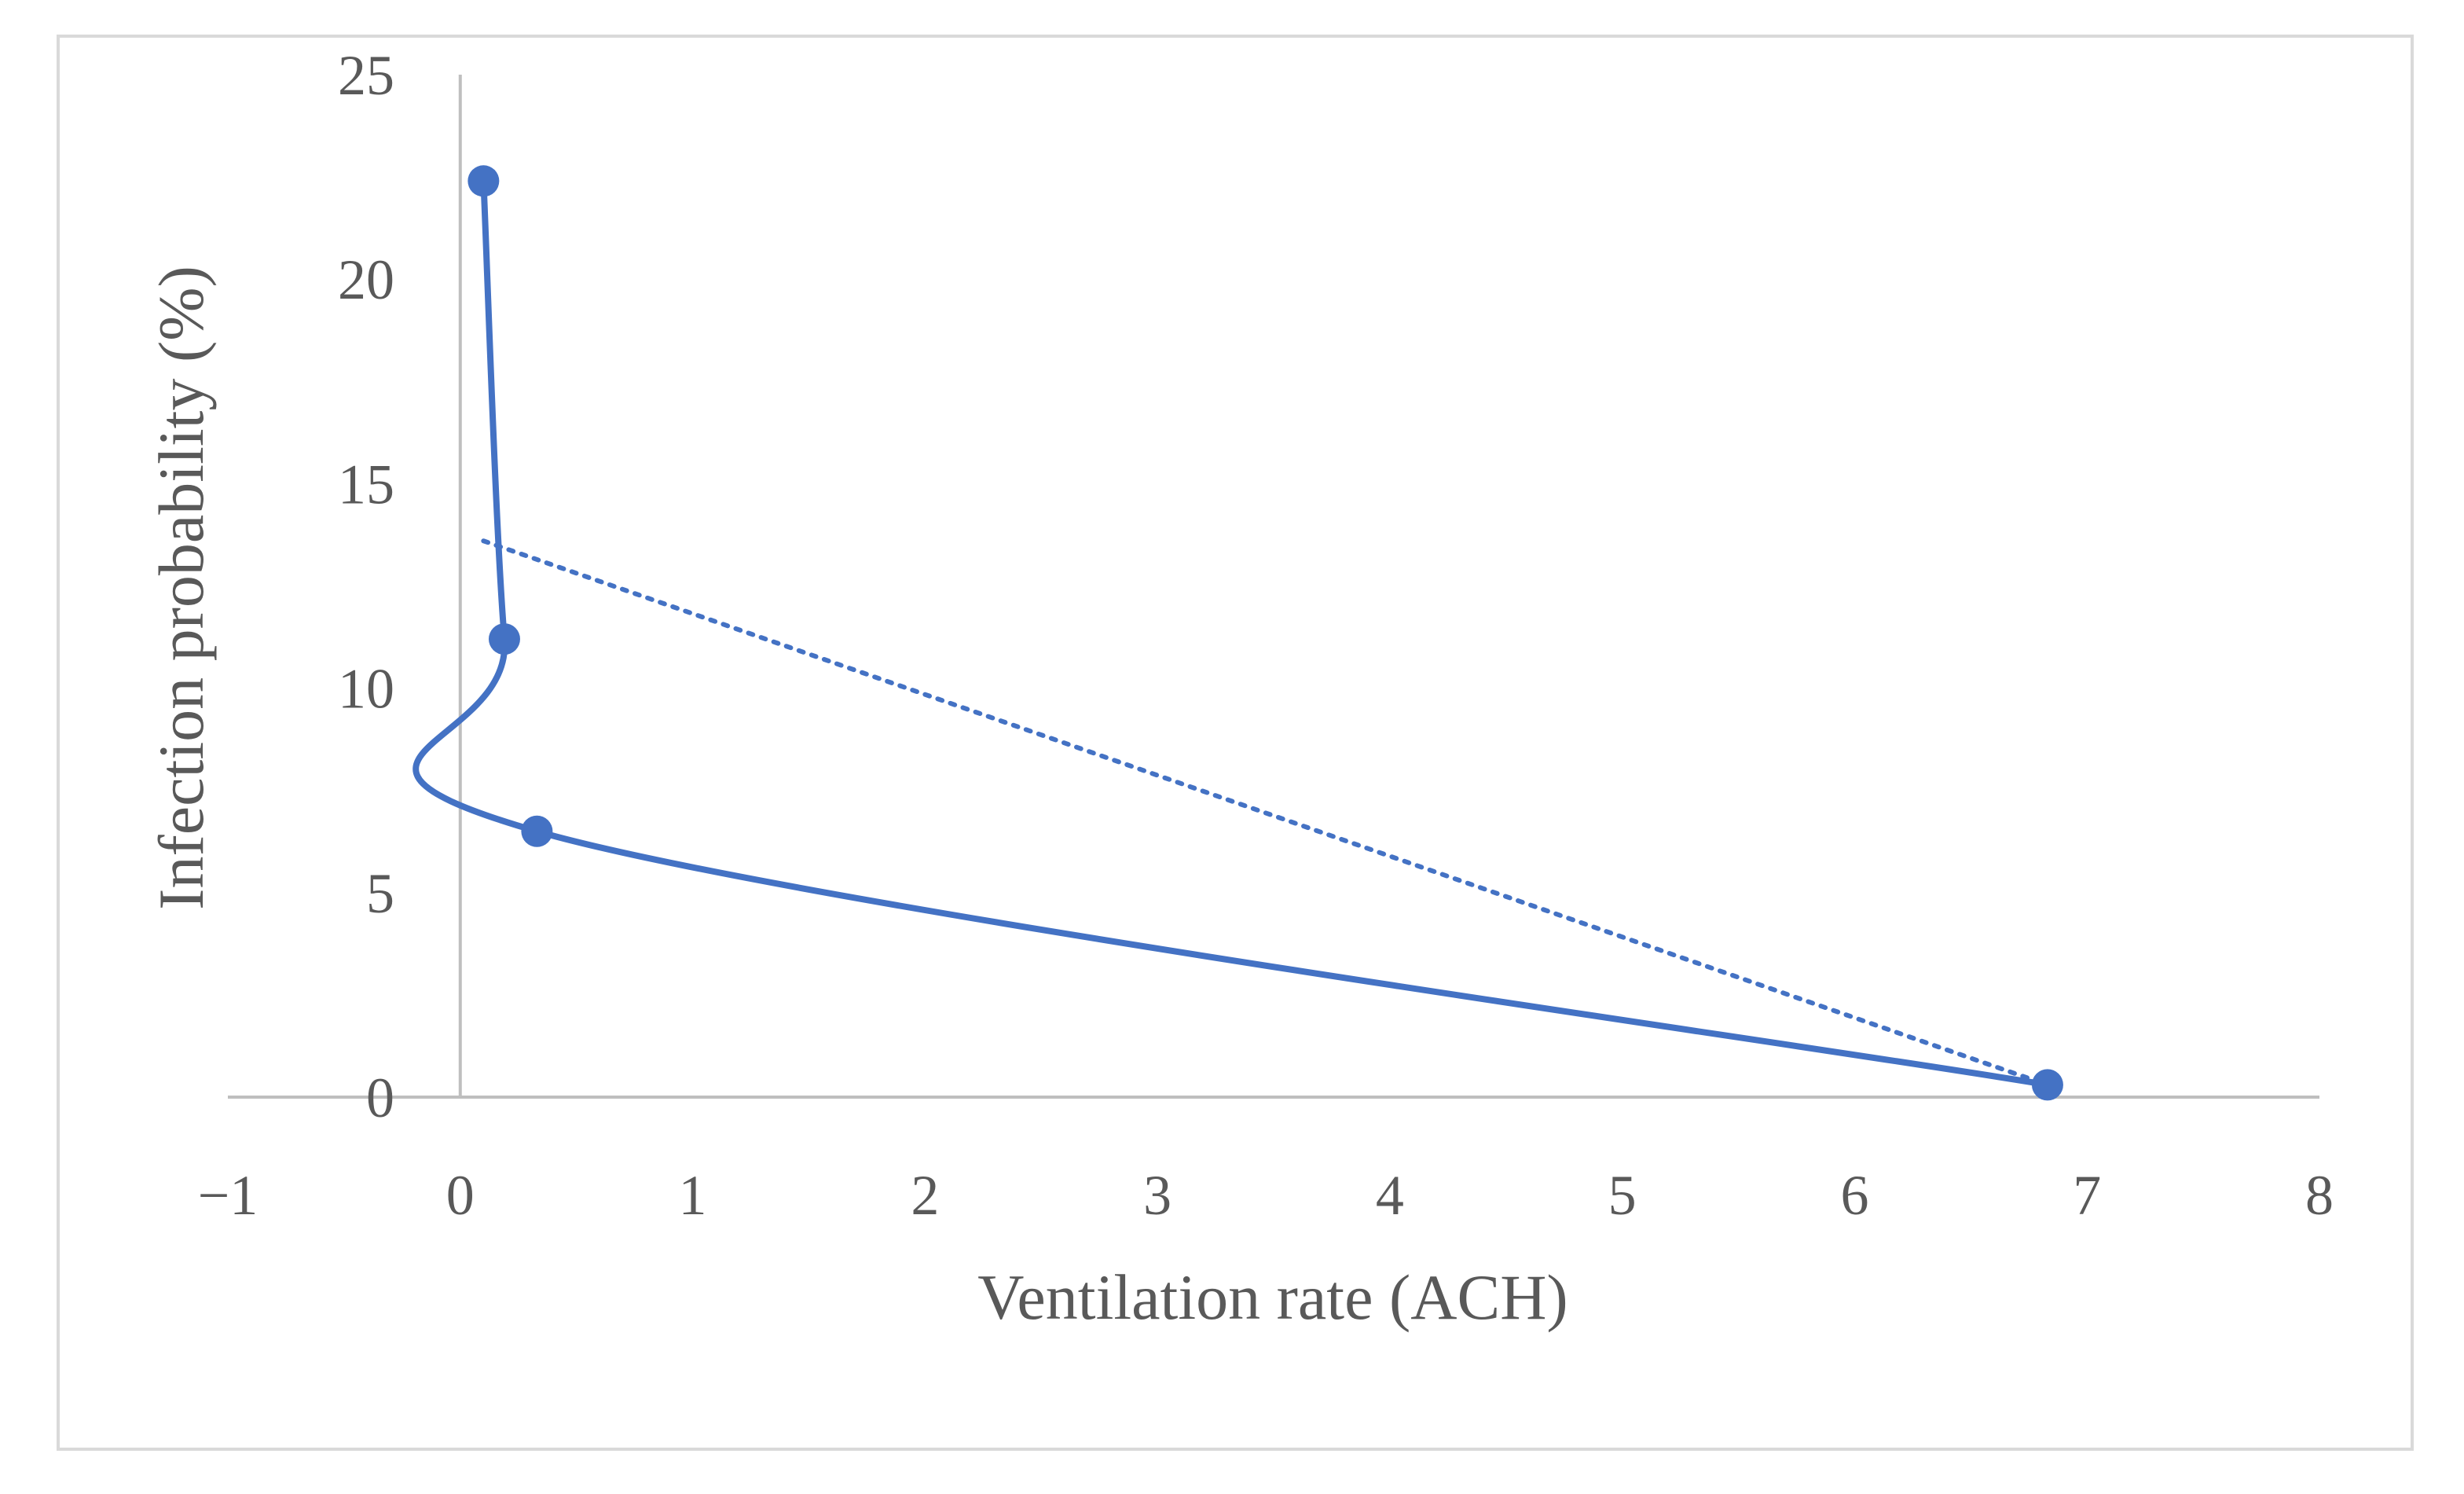 The width and height of the screenshot is (2464, 1494). I want to click on x-tick-label: −1, so click(228, 1195).